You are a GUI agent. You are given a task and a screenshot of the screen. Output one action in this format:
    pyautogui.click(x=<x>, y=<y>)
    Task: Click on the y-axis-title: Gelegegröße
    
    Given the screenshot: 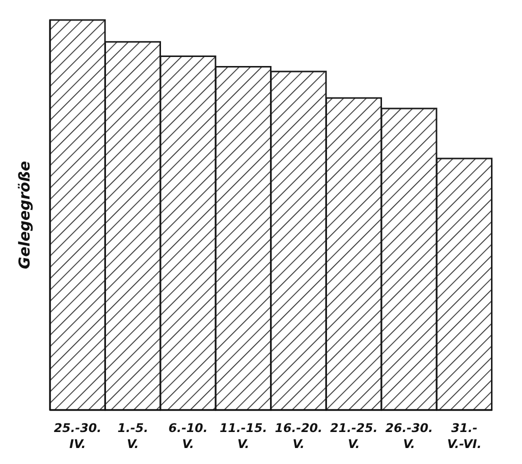 What is the action you would take?
    pyautogui.click(x=24, y=215)
    